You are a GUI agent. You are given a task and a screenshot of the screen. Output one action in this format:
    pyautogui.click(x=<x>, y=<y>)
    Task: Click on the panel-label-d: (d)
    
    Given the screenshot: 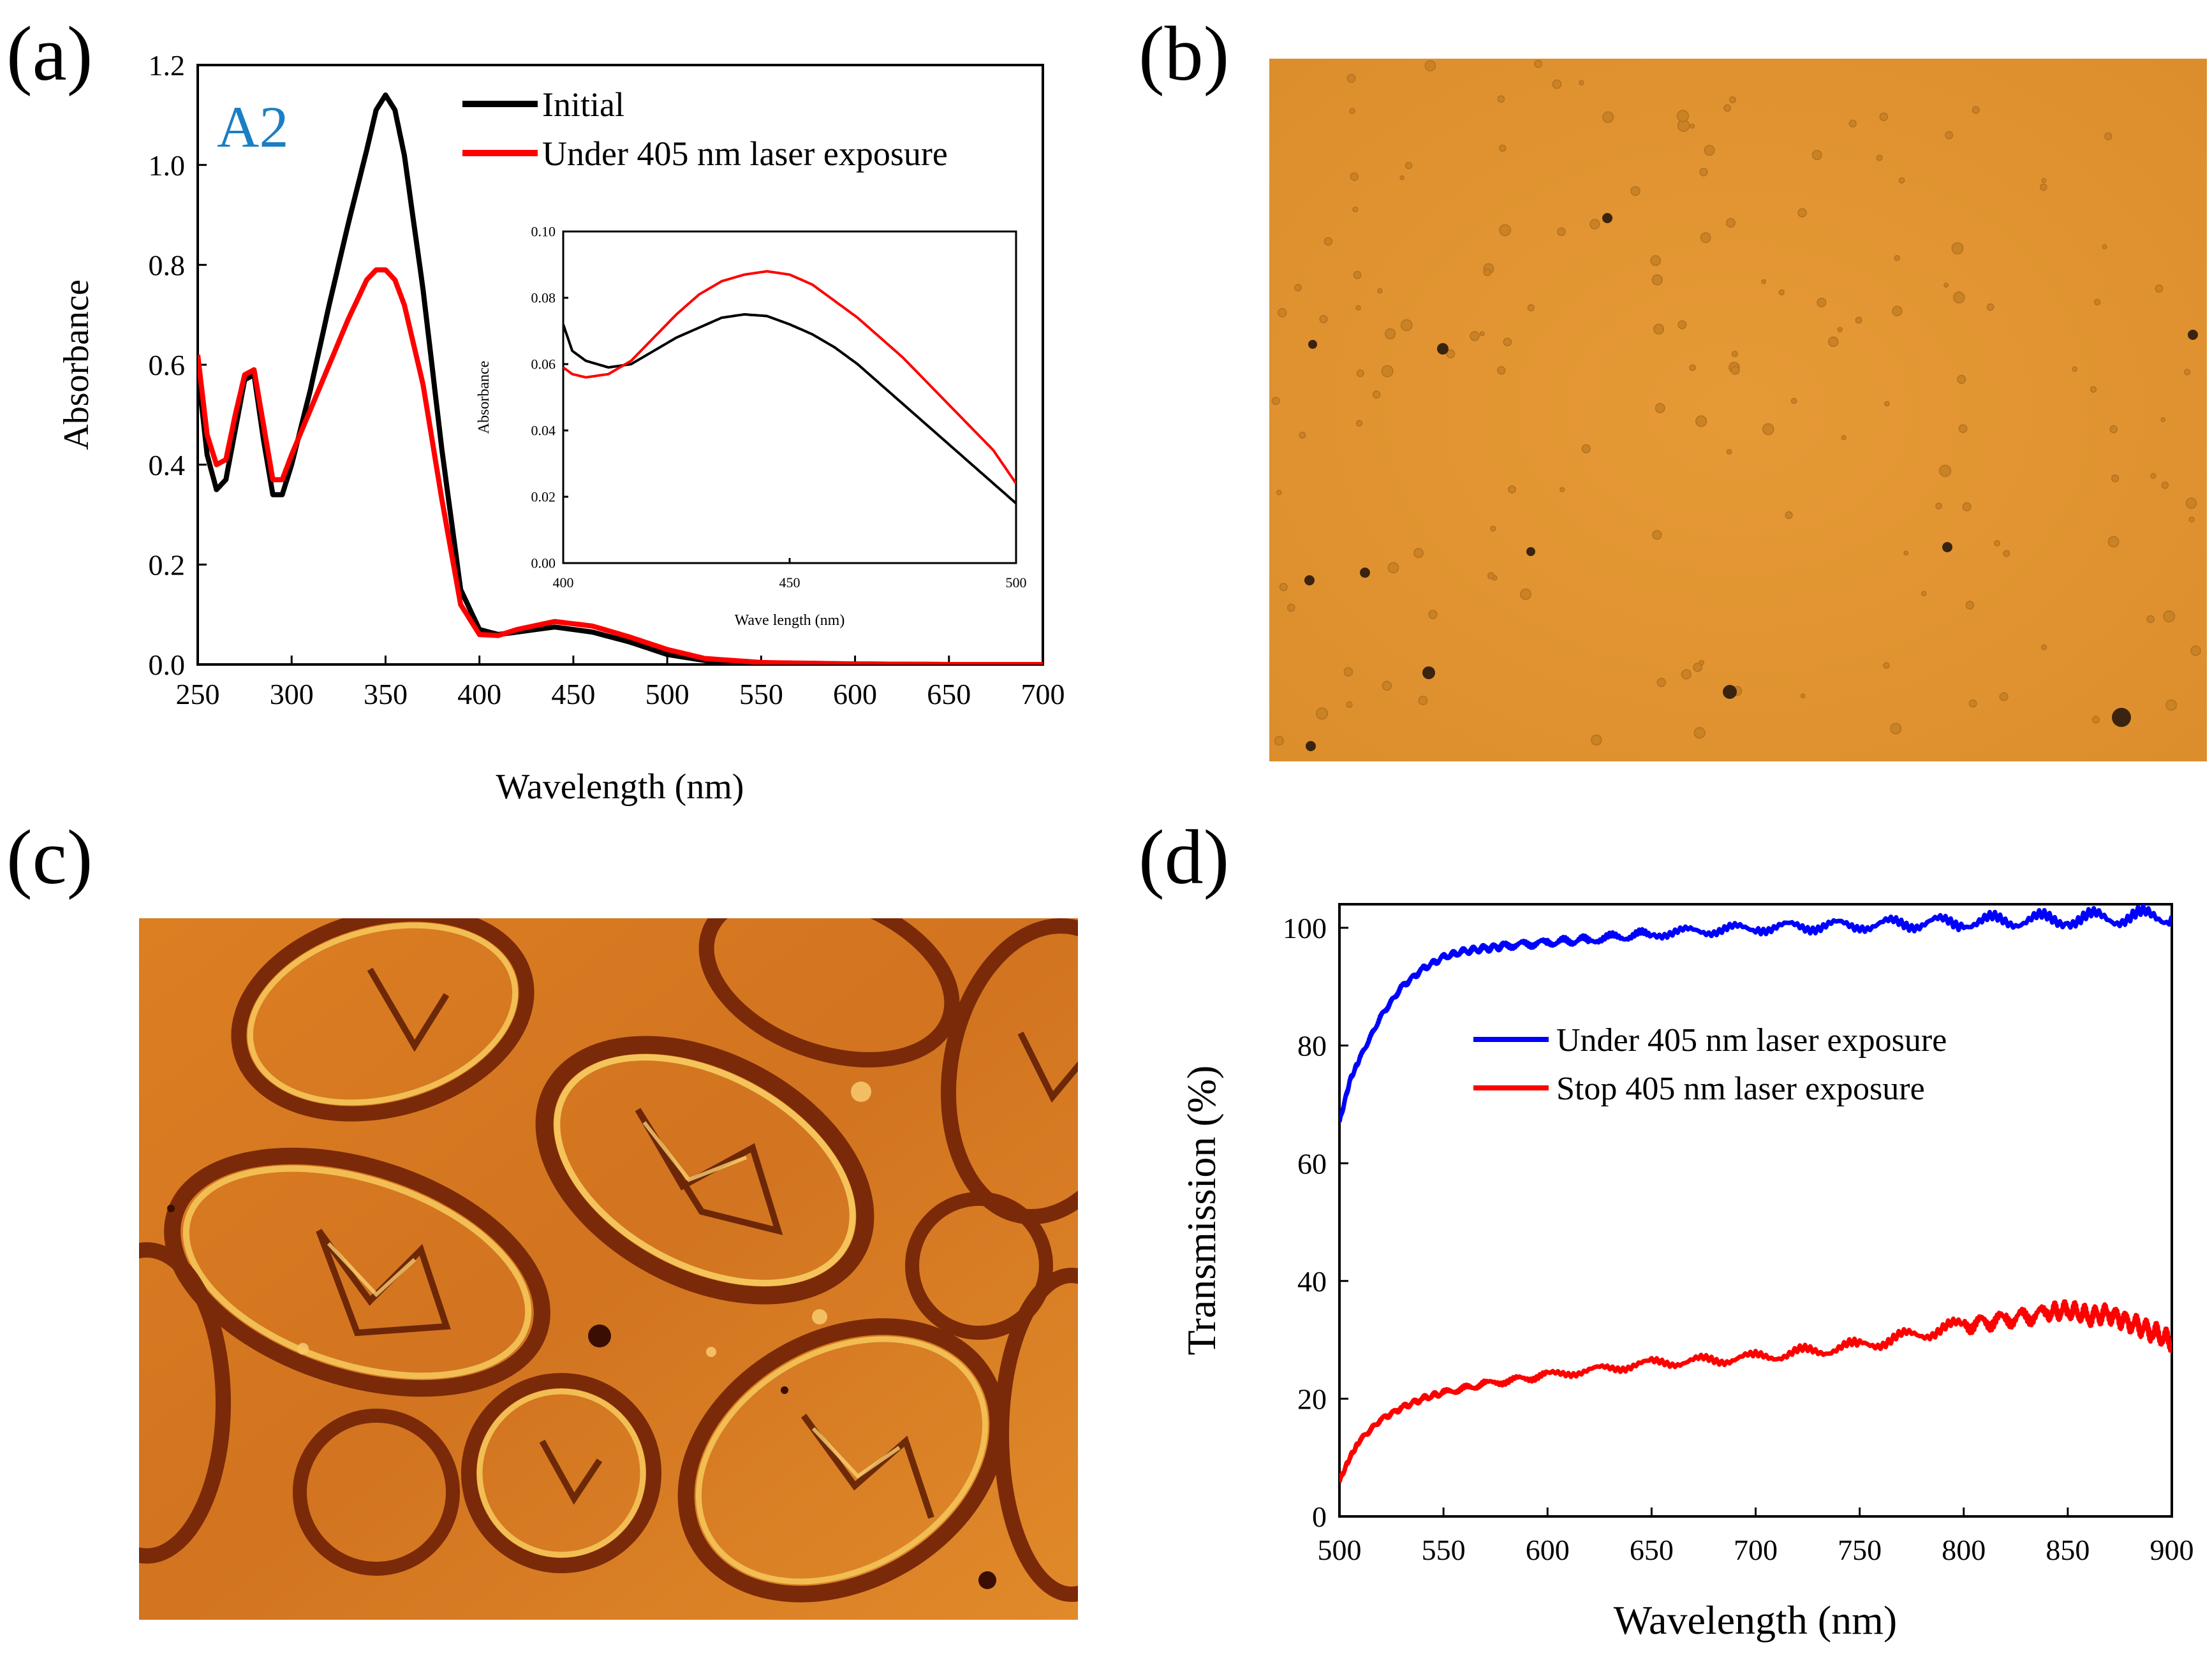 What is the action you would take?
    pyautogui.click(x=1184, y=857)
    